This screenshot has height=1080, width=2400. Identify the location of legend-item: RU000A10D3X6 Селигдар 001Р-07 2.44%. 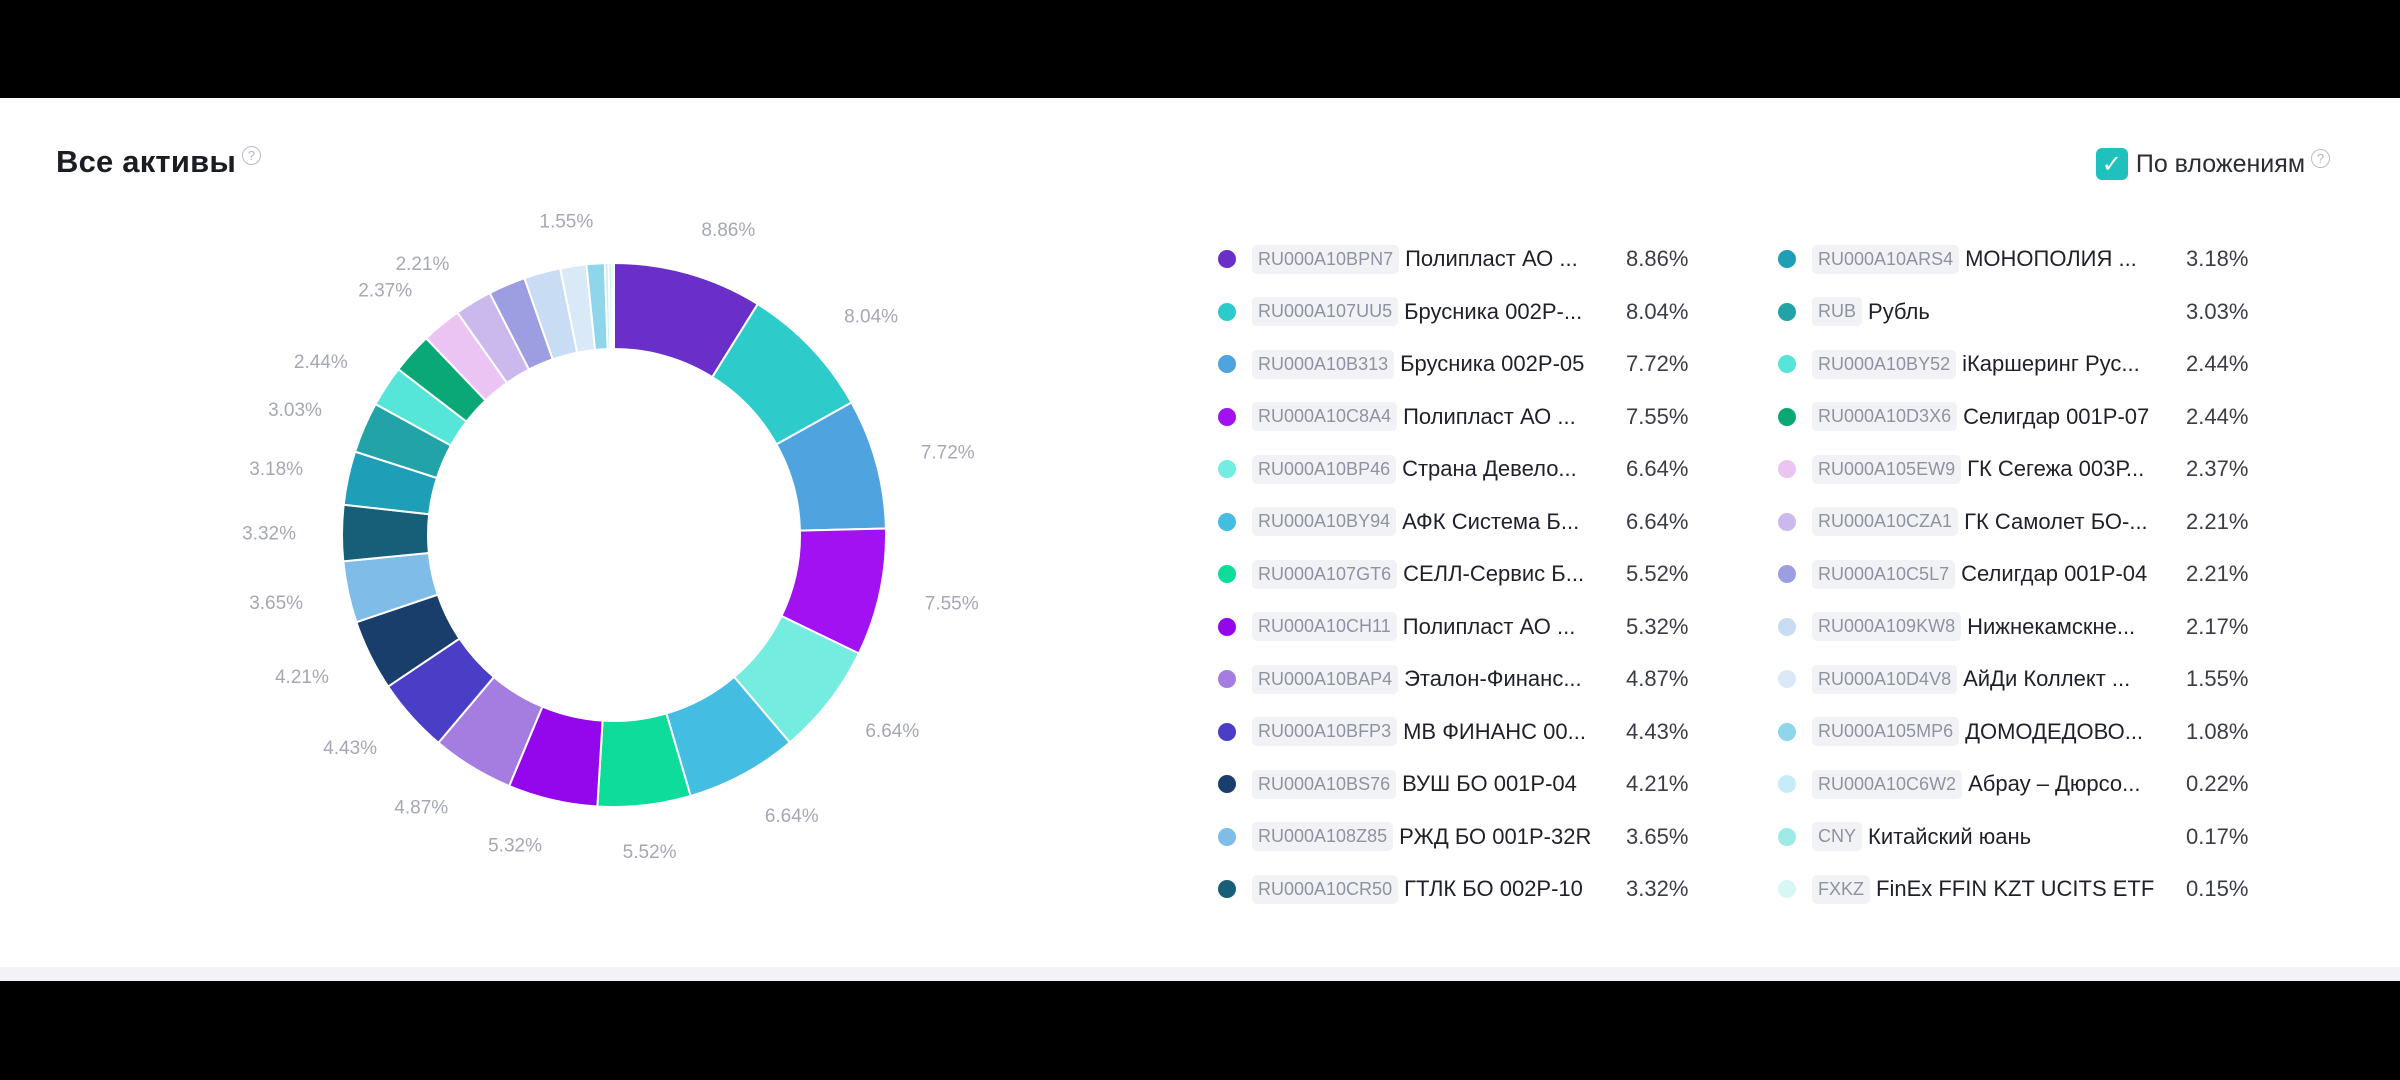
(2018, 417).